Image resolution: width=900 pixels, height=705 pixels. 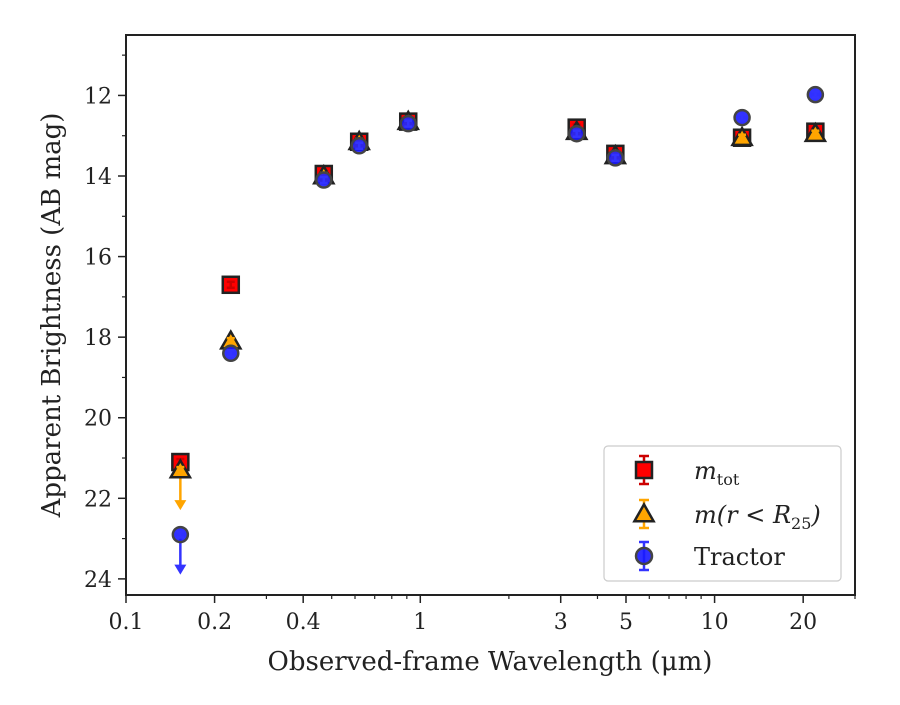 What do you see at coordinates (126, 622) in the screenshot?
I see `x-tick-label: 0.1` at bounding box center [126, 622].